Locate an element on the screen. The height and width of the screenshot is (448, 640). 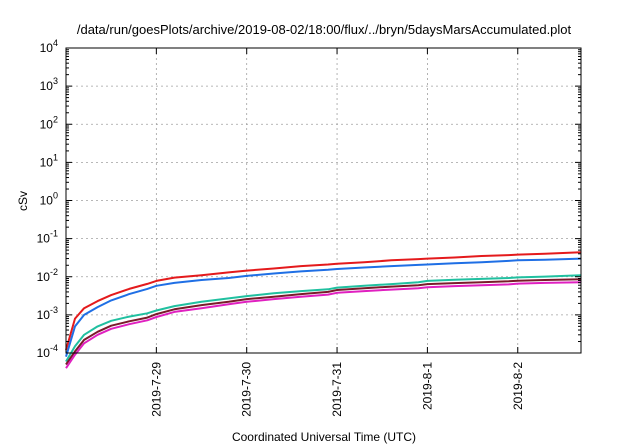
x-tick-label: 2019-8-2 is located at coordinates (518, 386).